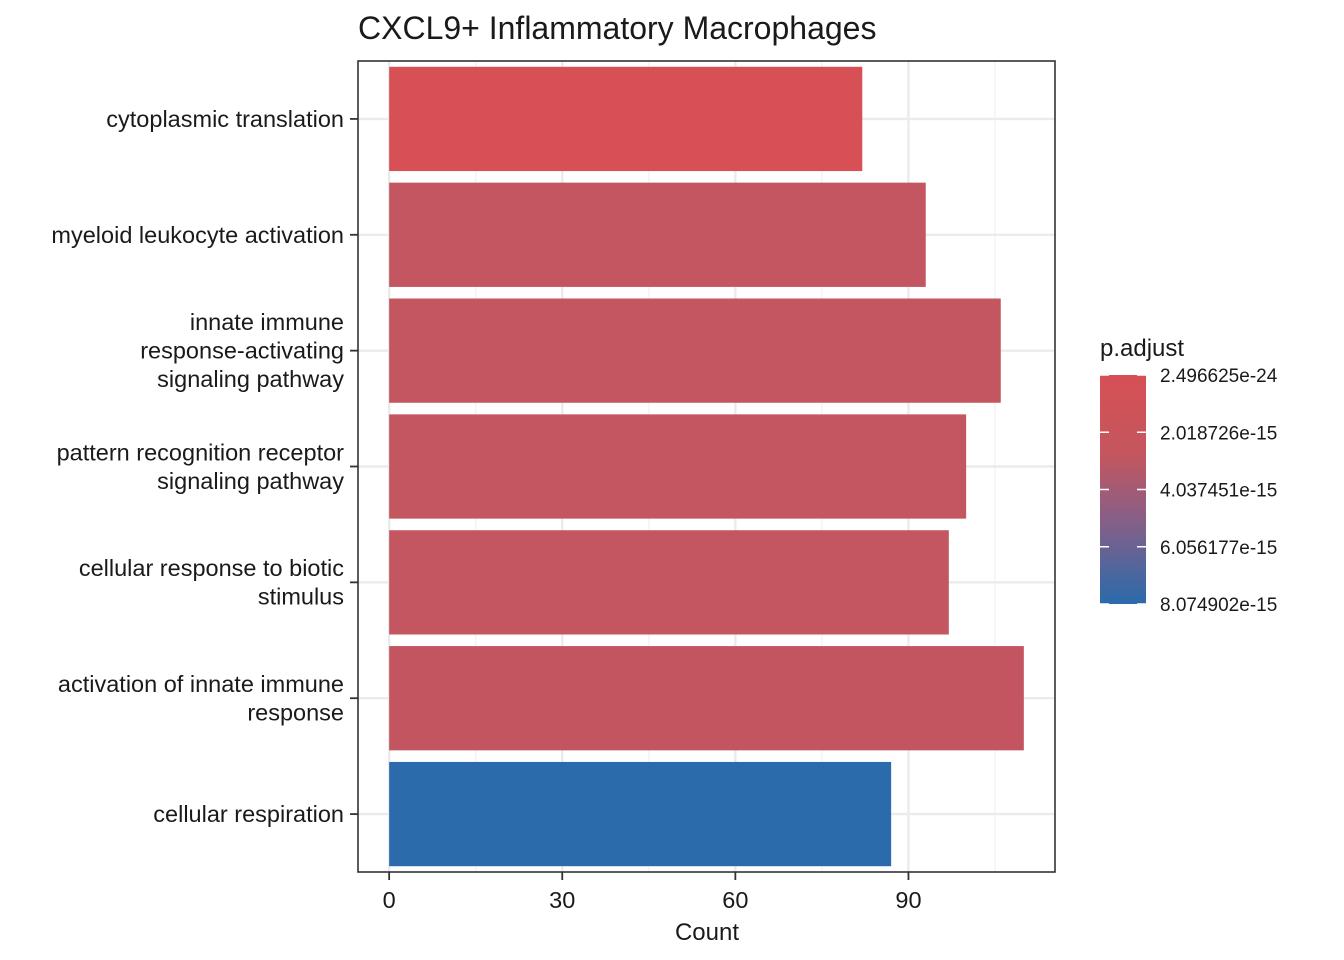 Image resolution: width=1344 pixels, height=960 pixels. I want to click on y-tick-label: myeloid leukocyte activation, so click(197, 235).